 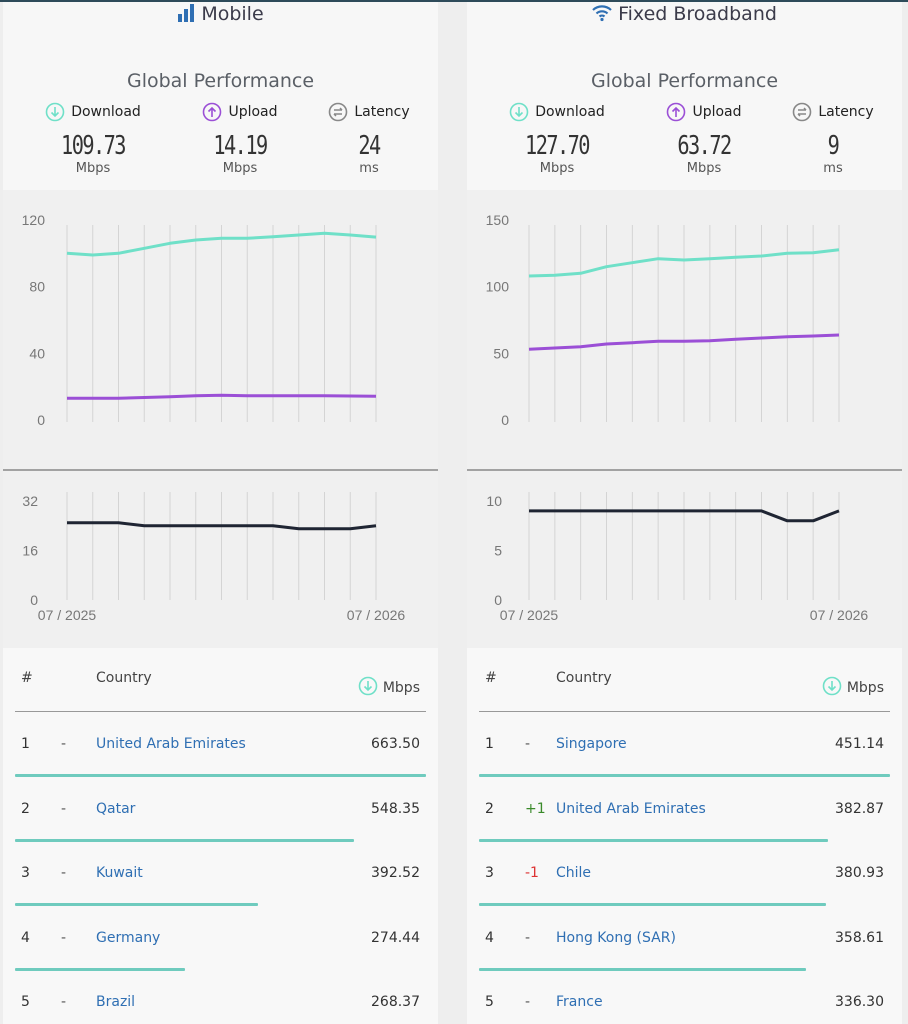 What do you see at coordinates (676, 112) in the screenshot?
I see `upload-arrow-icon` at bounding box center [676, 112].